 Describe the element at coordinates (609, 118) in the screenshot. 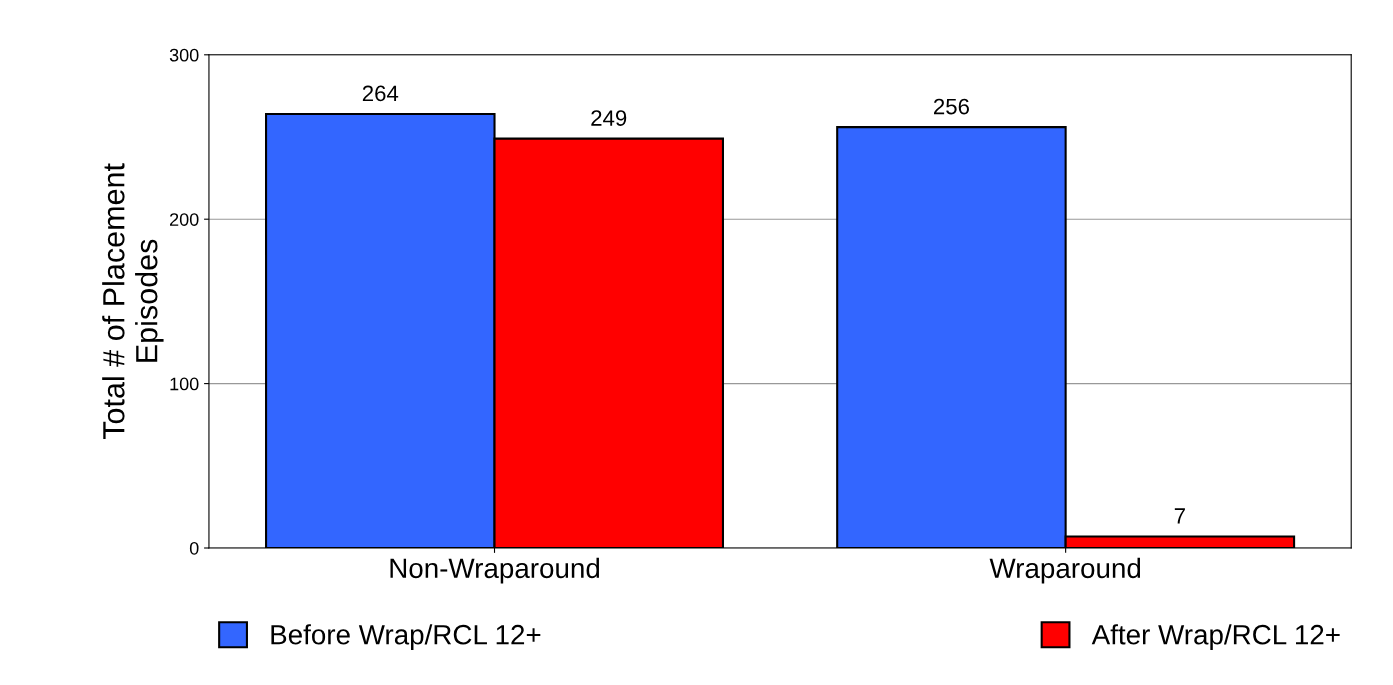

I see `data-label: 249` at that location.